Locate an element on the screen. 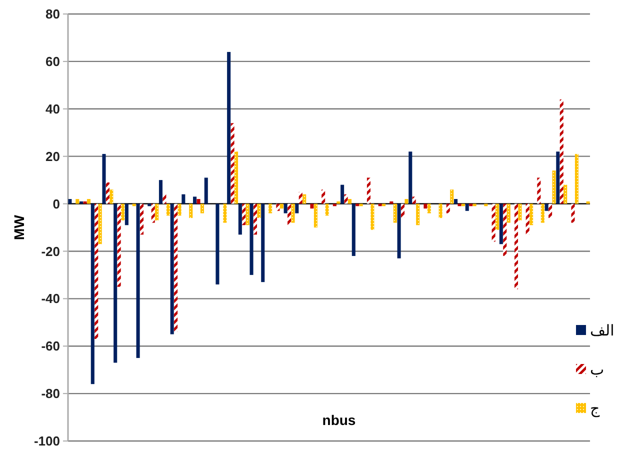  y-tick-label: -40 is located at coordinates (50, 298).